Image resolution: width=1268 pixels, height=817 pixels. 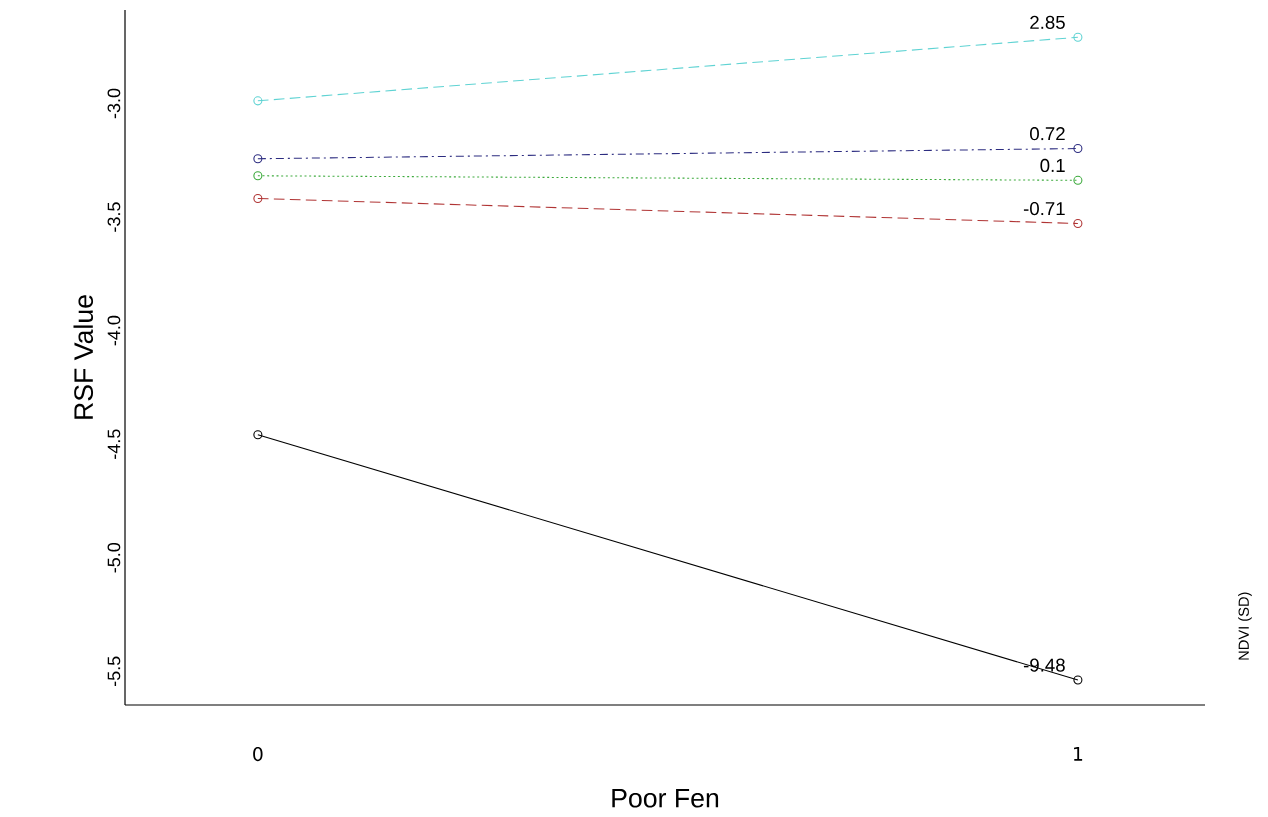 I want to click on y-tick-label: -3.0, so click(x=114, y=103).